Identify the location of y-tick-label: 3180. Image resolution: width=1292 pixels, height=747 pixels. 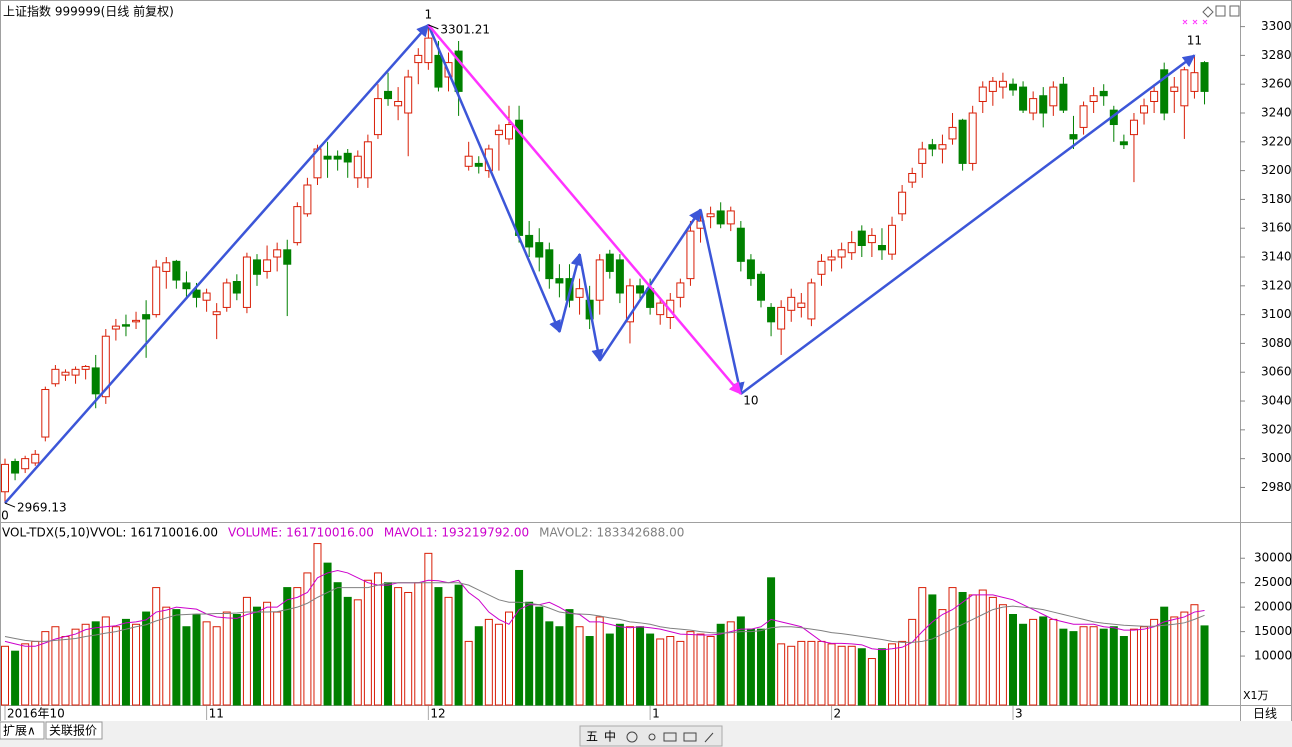
(1276, 199).